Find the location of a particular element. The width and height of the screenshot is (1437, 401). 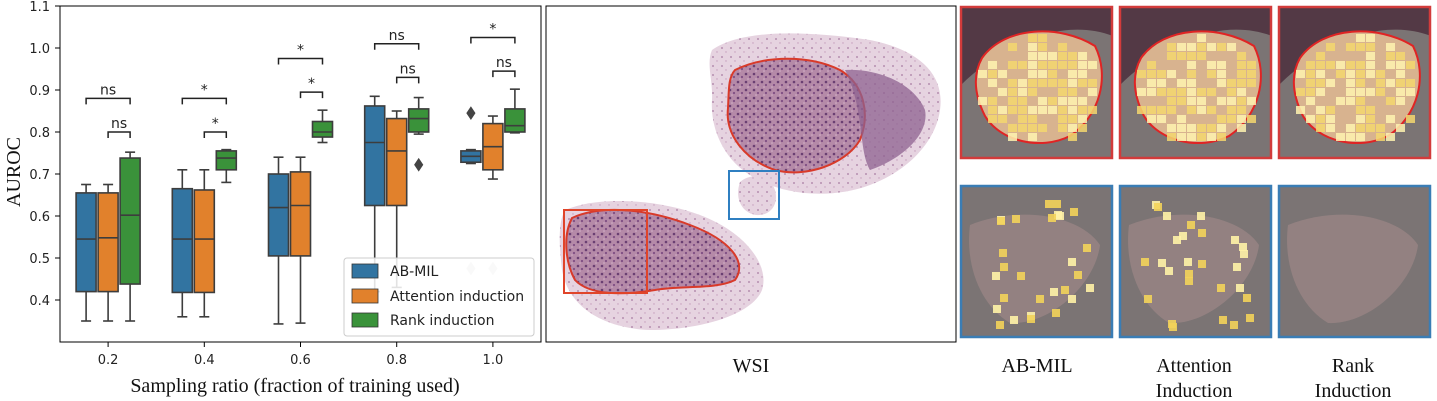

panel-caption-rank-line2: Induction is located at coordinates (1353, 390).